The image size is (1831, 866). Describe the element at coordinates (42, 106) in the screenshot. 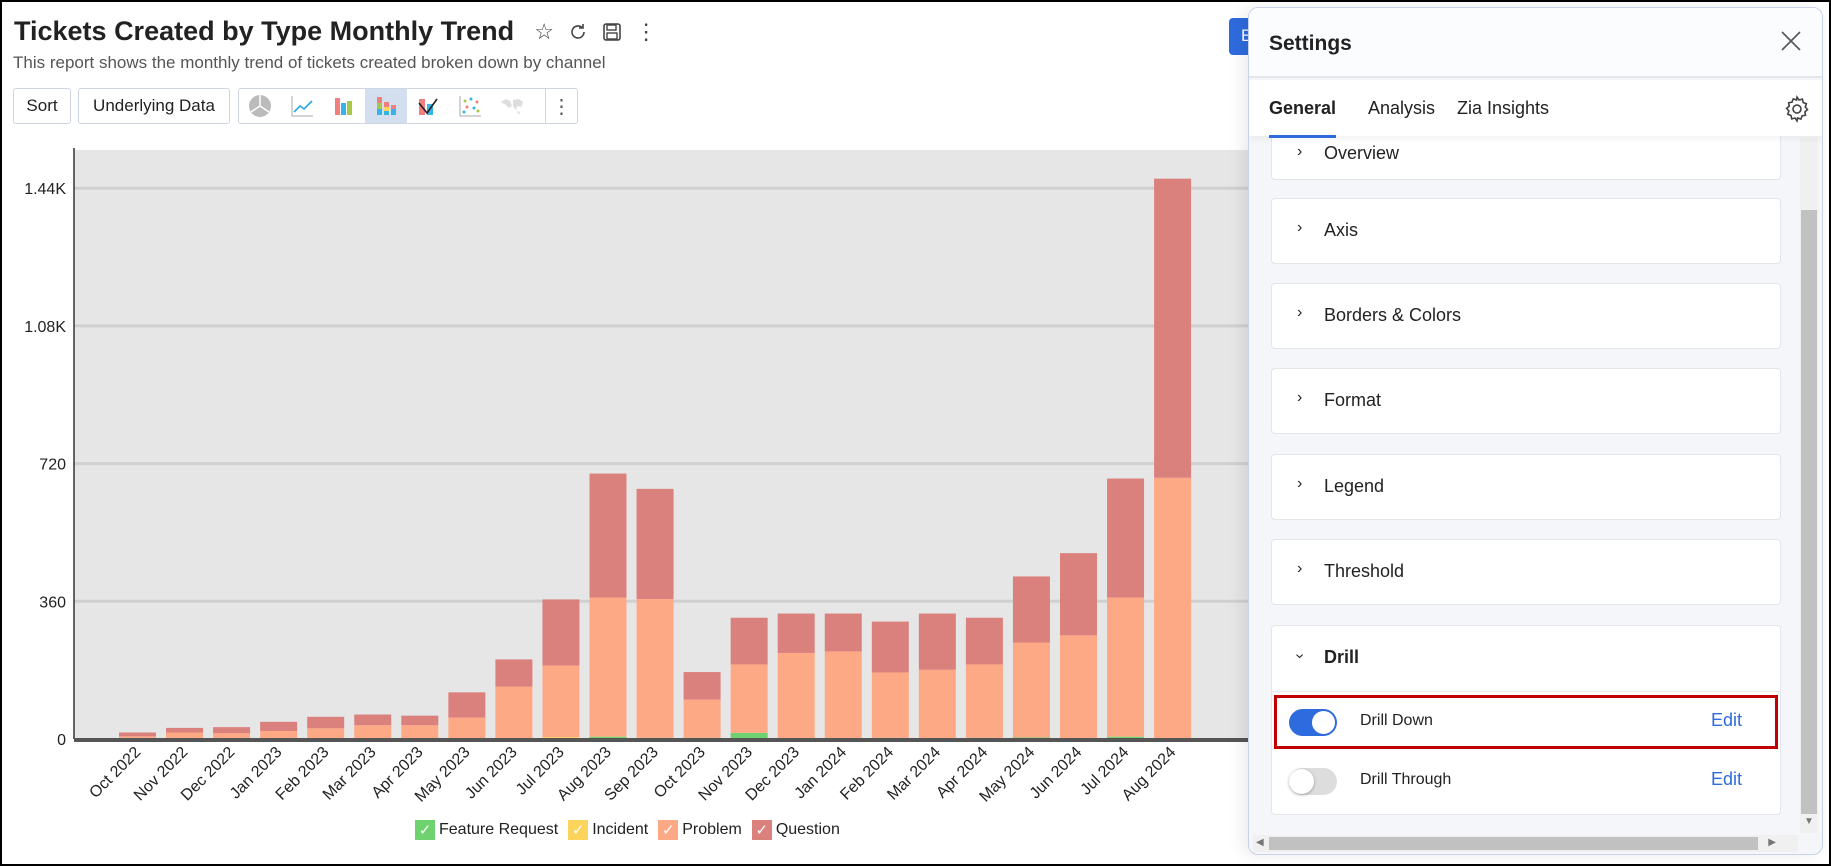

I see `sort-button: Sort` at that location.